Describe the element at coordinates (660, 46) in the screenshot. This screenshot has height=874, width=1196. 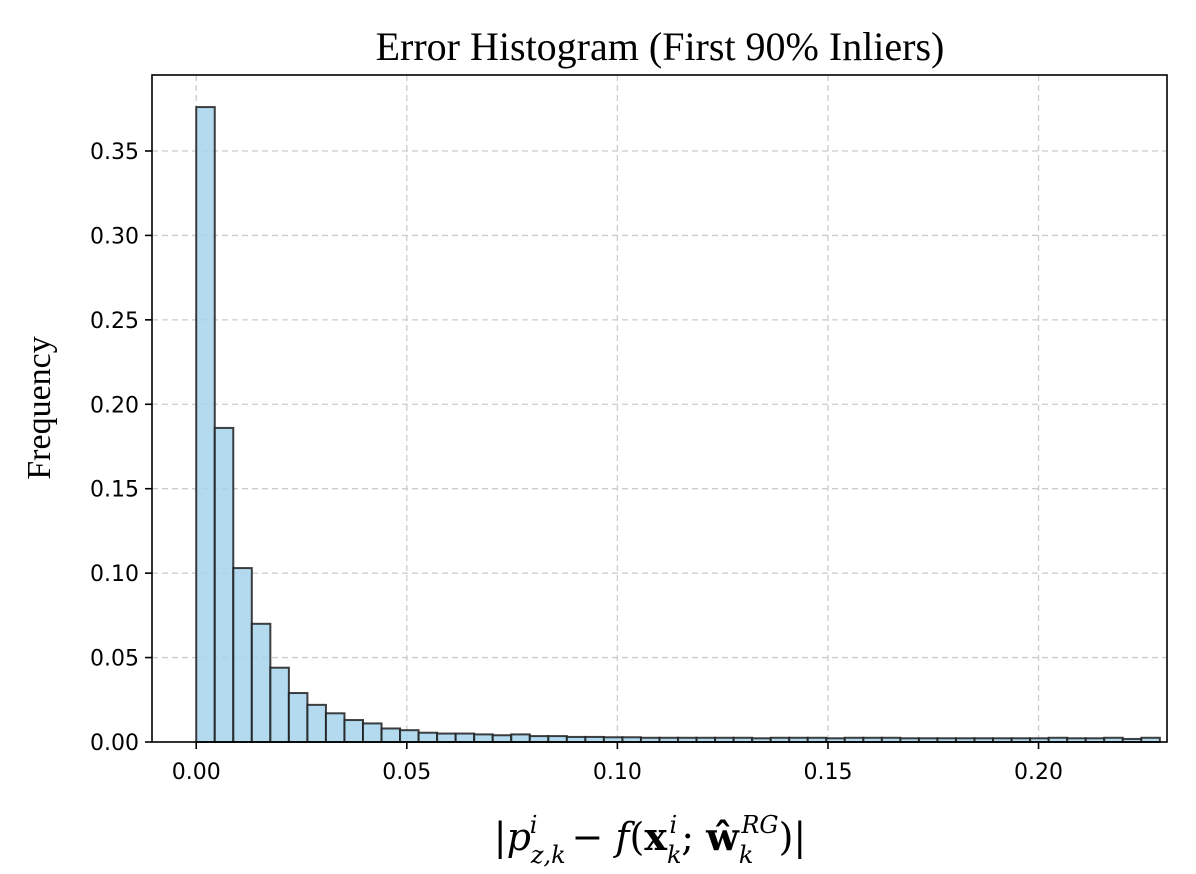
I see `chart-title: Error Histogram (First 90% Inliers)` at that location.